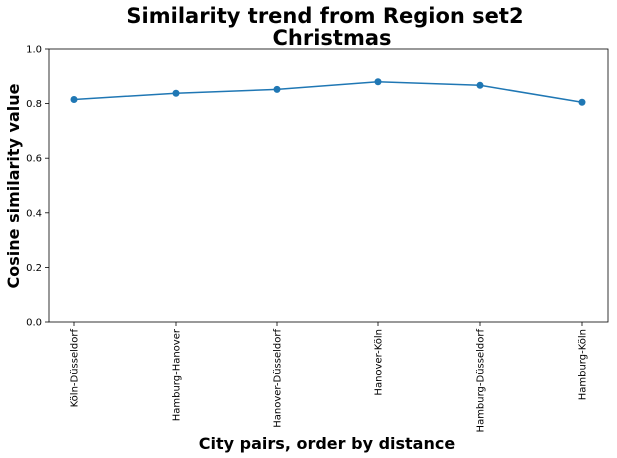 This screenshot has width=617, height=458. I want to click on series-points, so click(328, 92).